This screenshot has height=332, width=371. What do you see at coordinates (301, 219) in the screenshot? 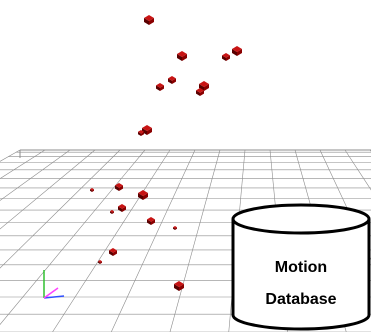
I see `database-top` at bounding box center [301, 219].